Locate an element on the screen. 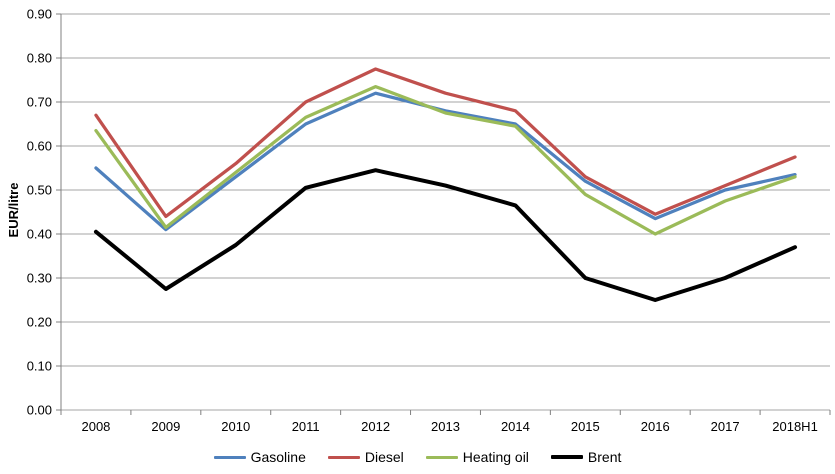 This screenshot has height=474, width=835. y-tick-label: 0.50 is located at coordinates (39, 190).